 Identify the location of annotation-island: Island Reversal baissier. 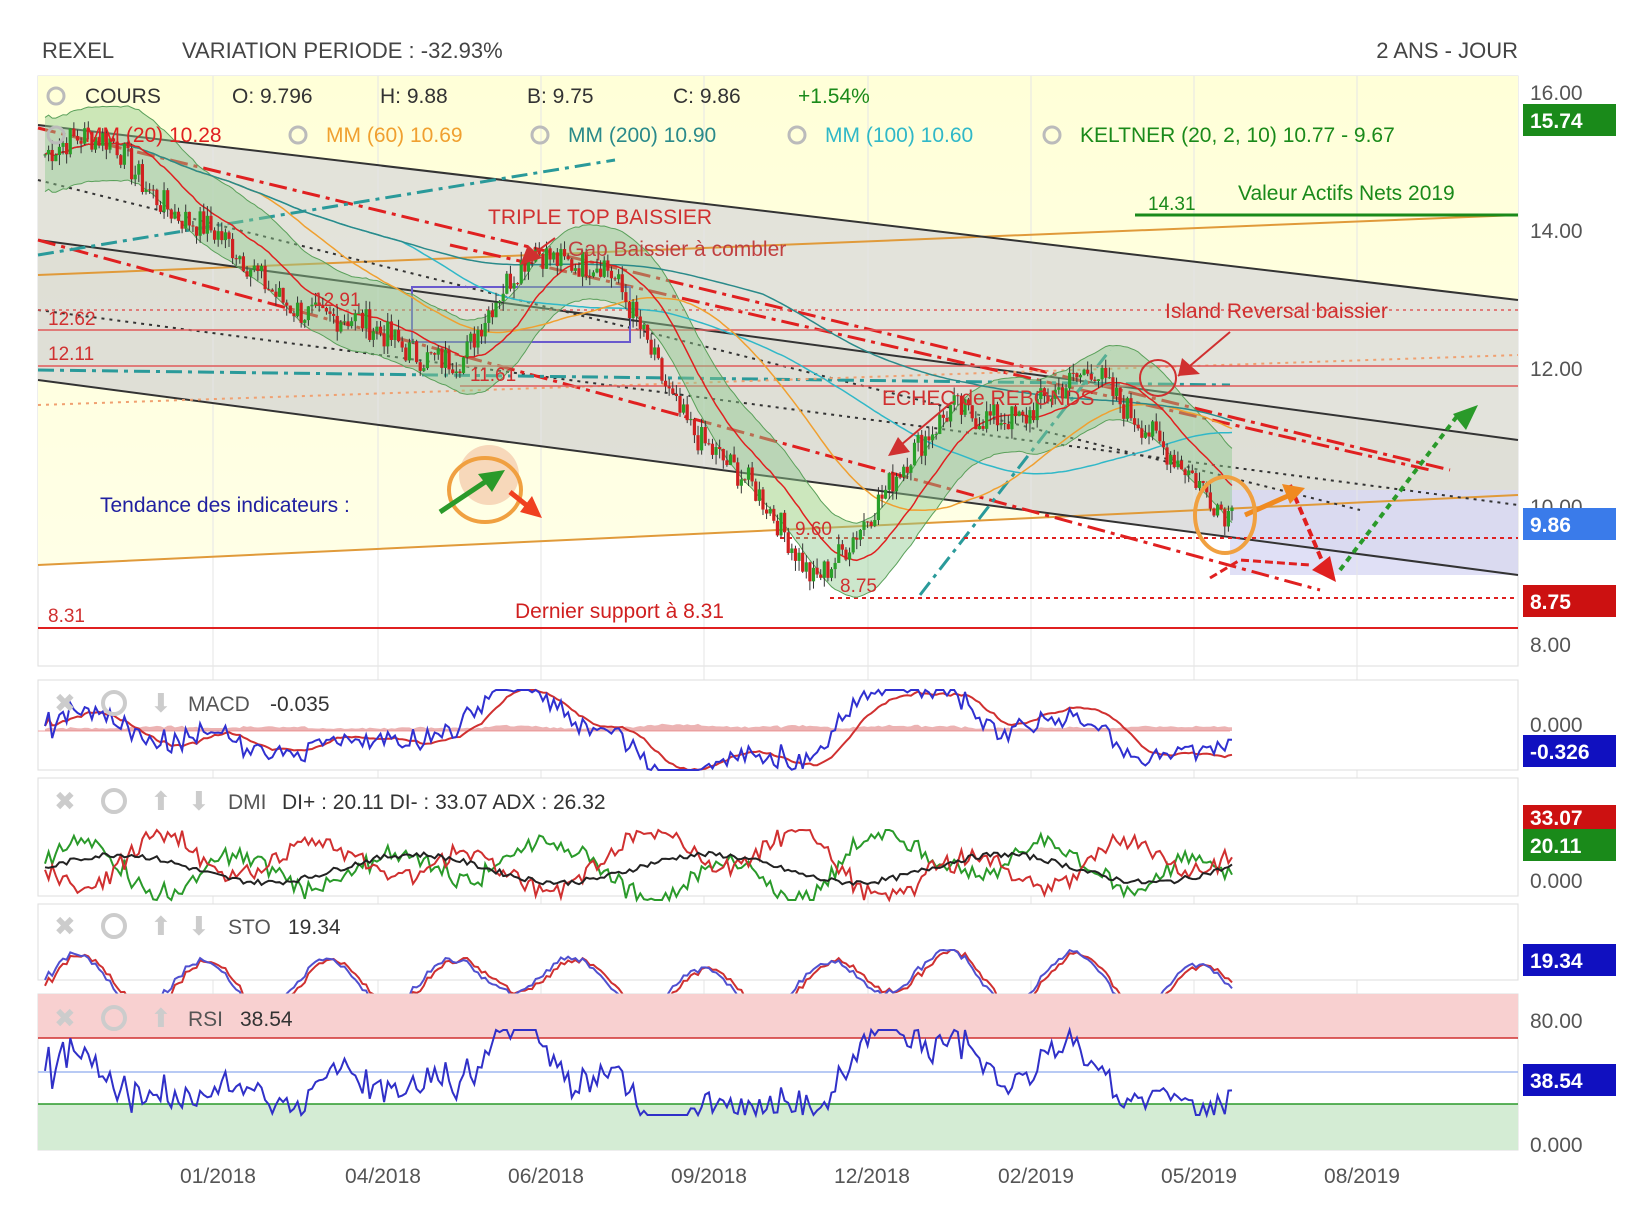
(1276, 311).